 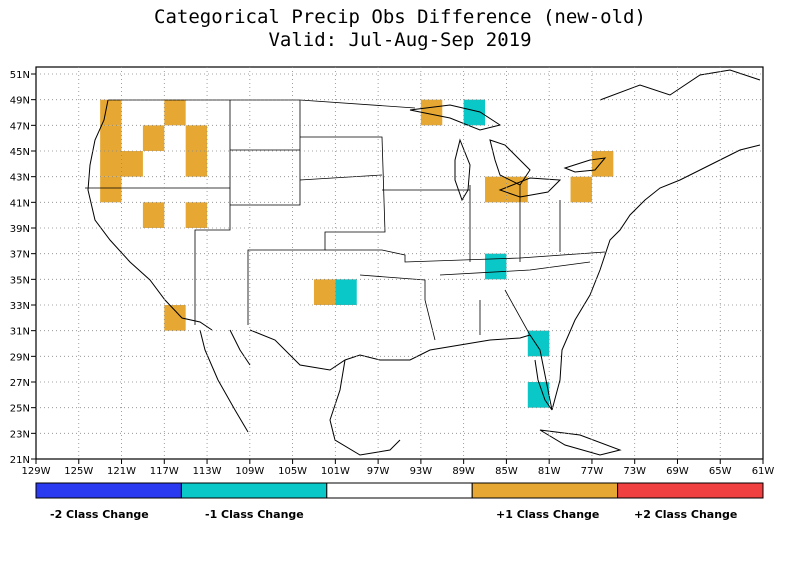 What do you see at coordinates (20, 101) in the screenshot?
I see `y-tick-label: 49N` at bounding box center [20, 101].